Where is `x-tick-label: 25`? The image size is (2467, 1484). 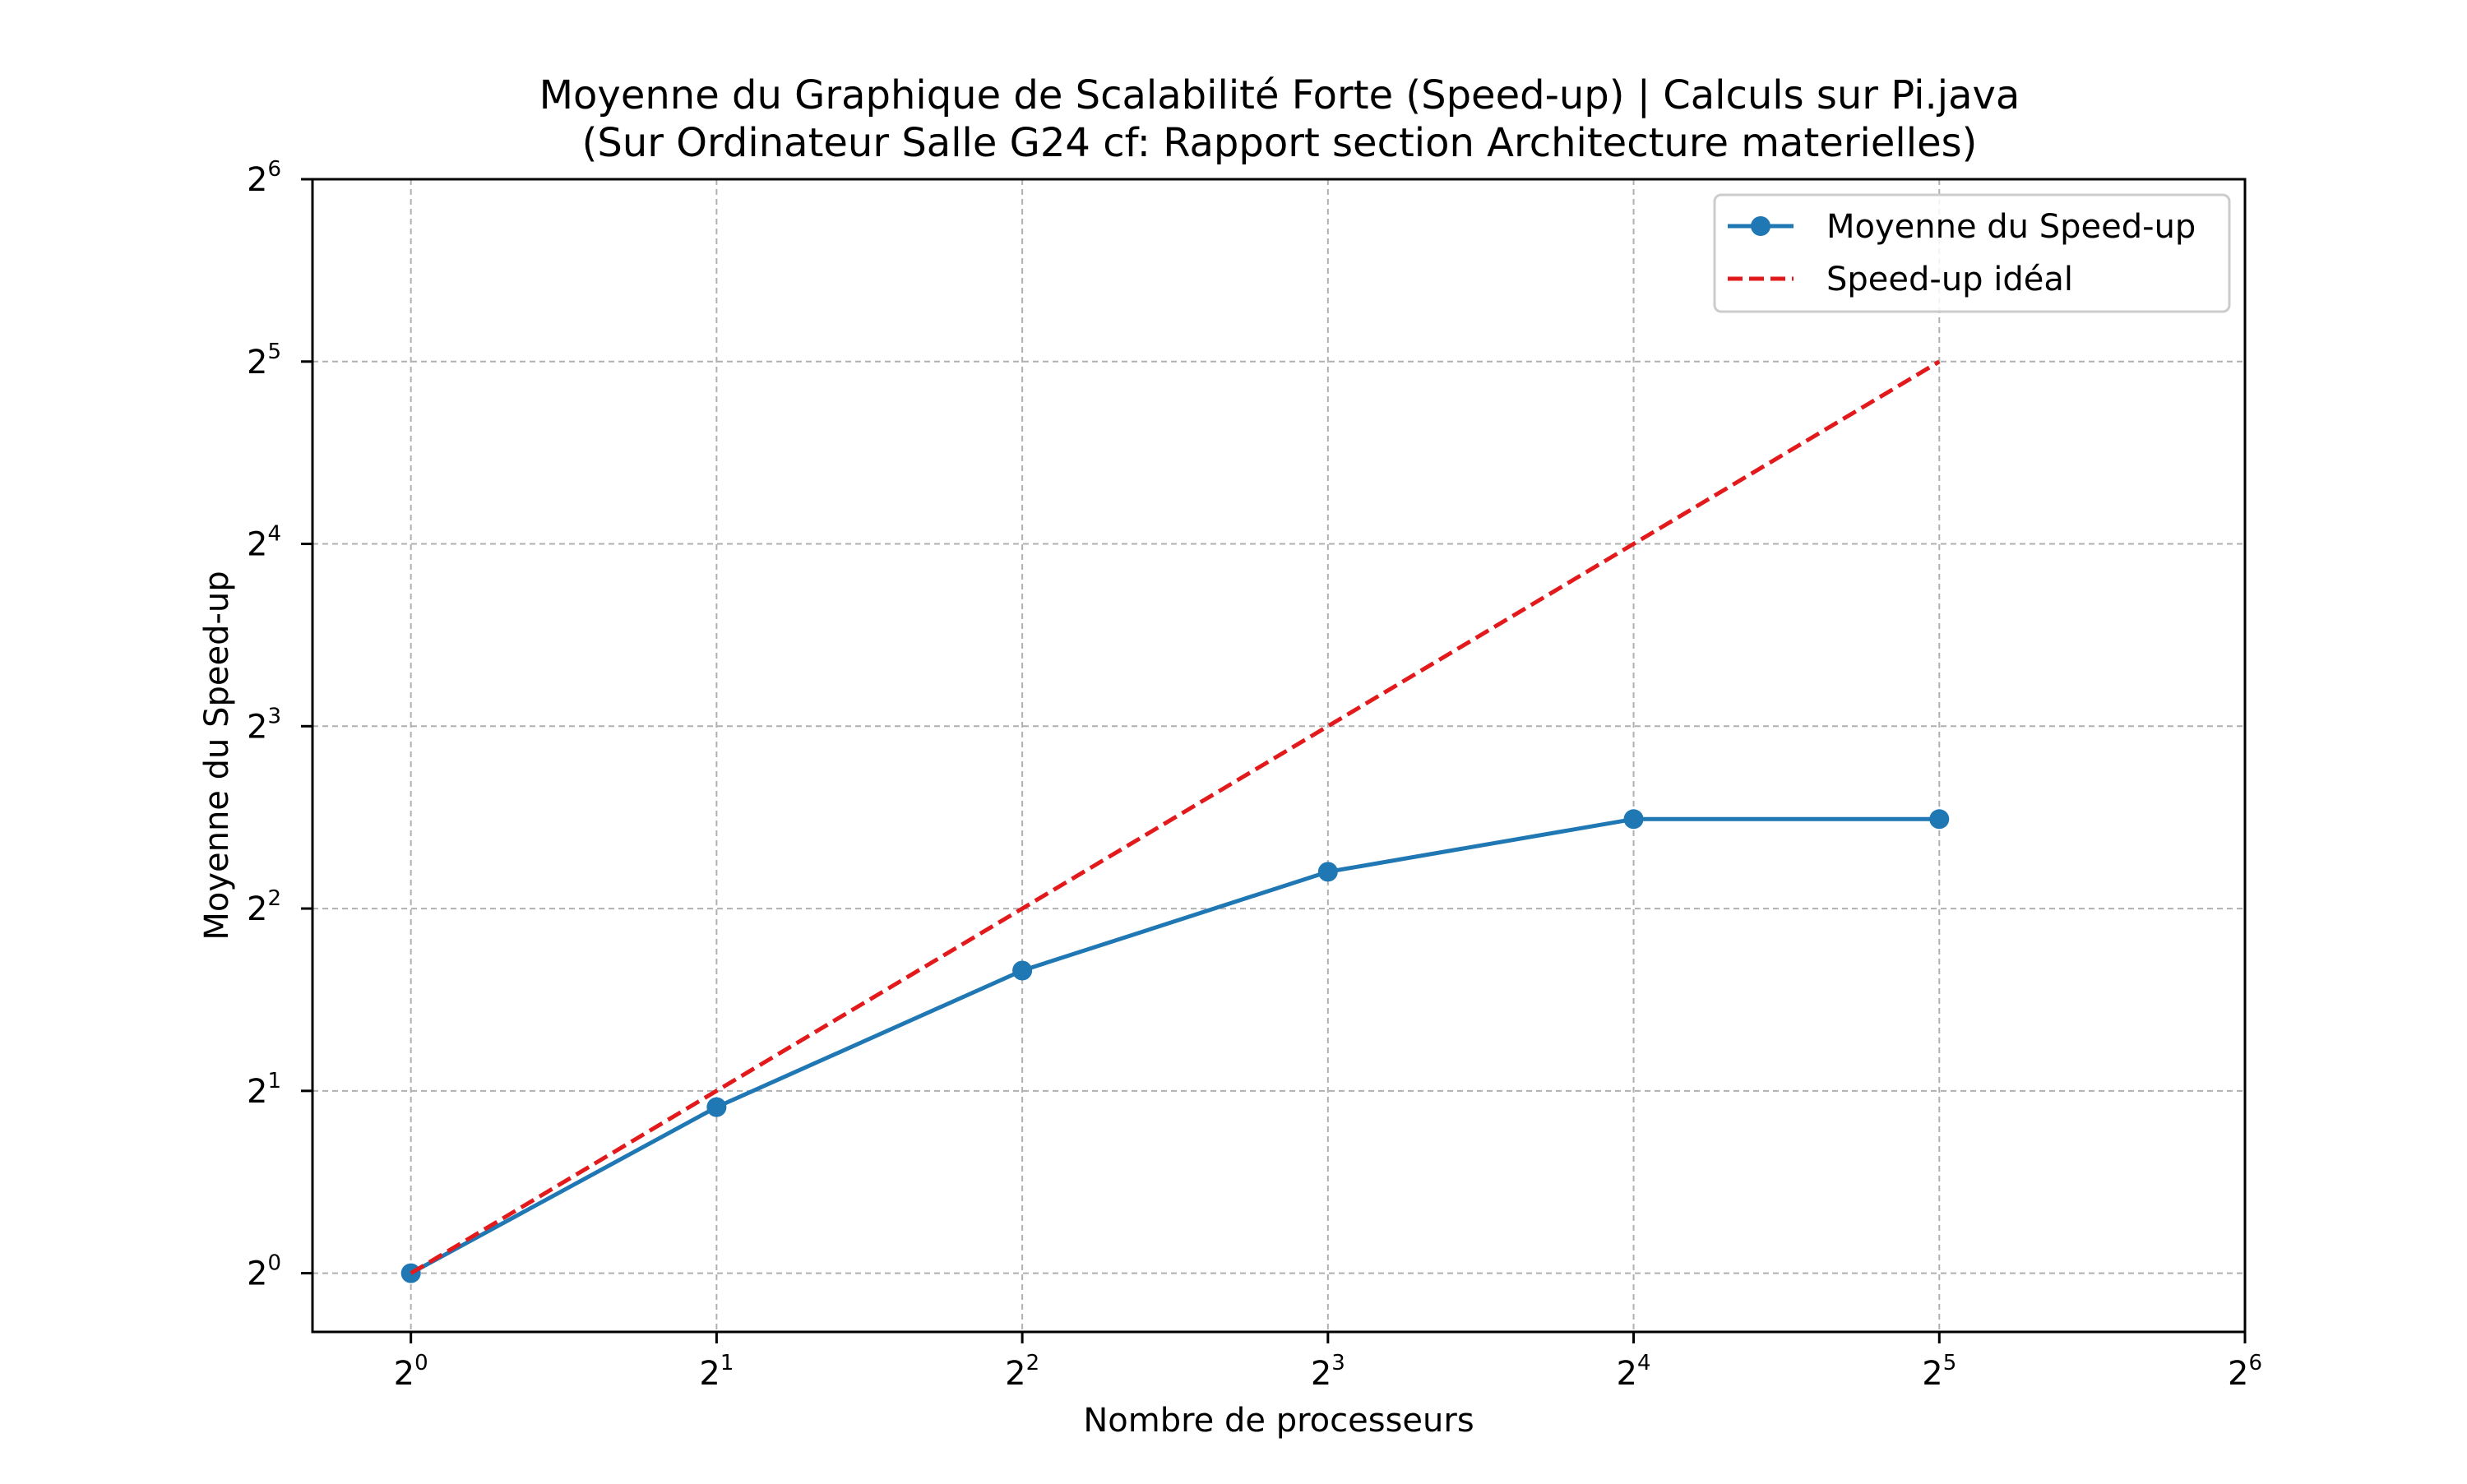 x-tick-label: 25 is located at coordinates (1939, 1372).